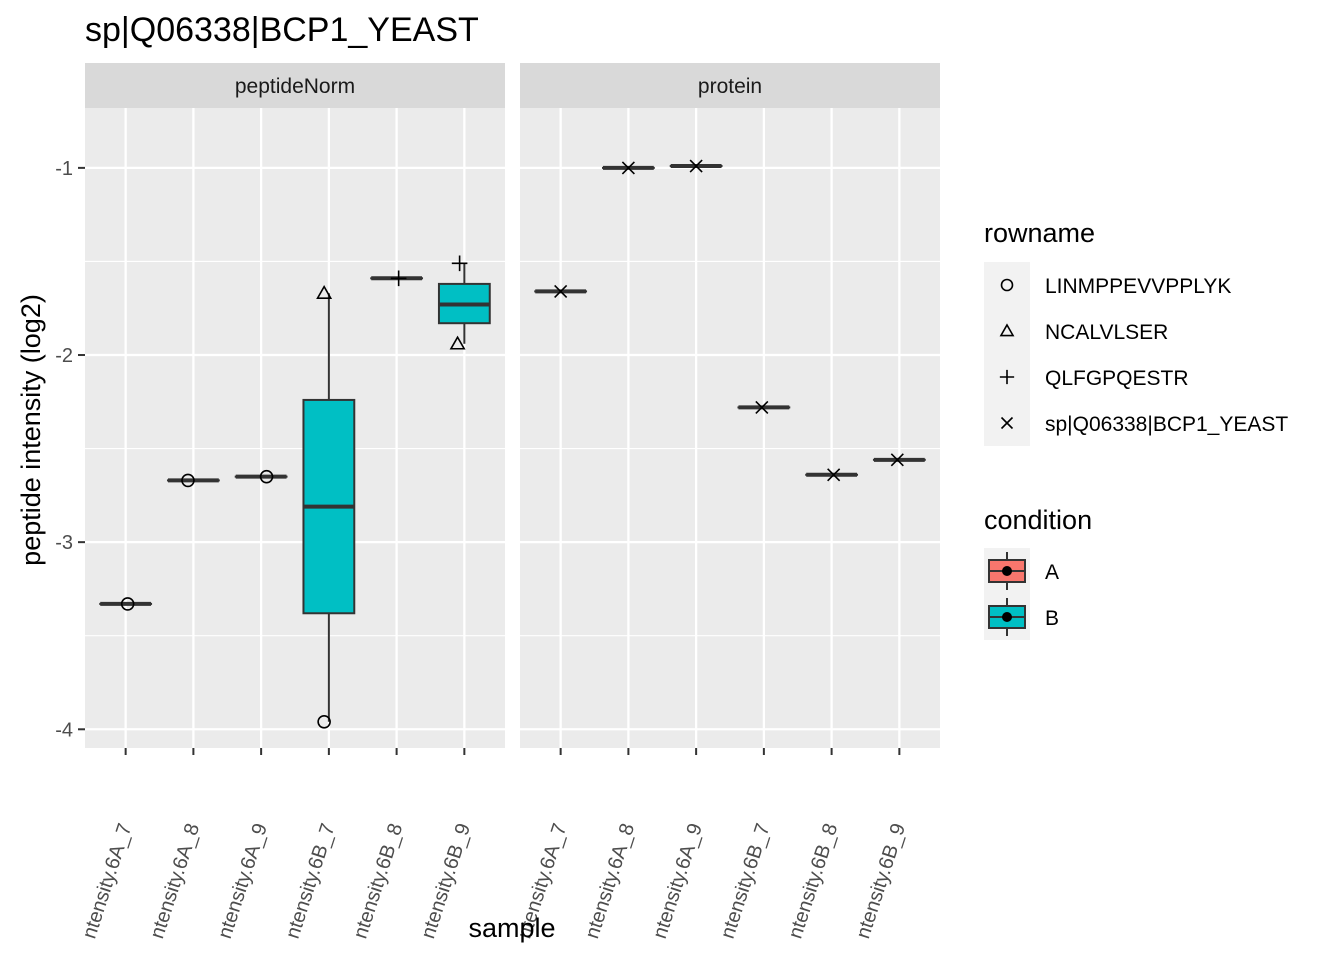 The height and width of the screenshot is (960, 1344). What do you see at coordinates (511, 928) in the screenshot?
I see `x-axis-title: sample` at bounding box center [511, 928].